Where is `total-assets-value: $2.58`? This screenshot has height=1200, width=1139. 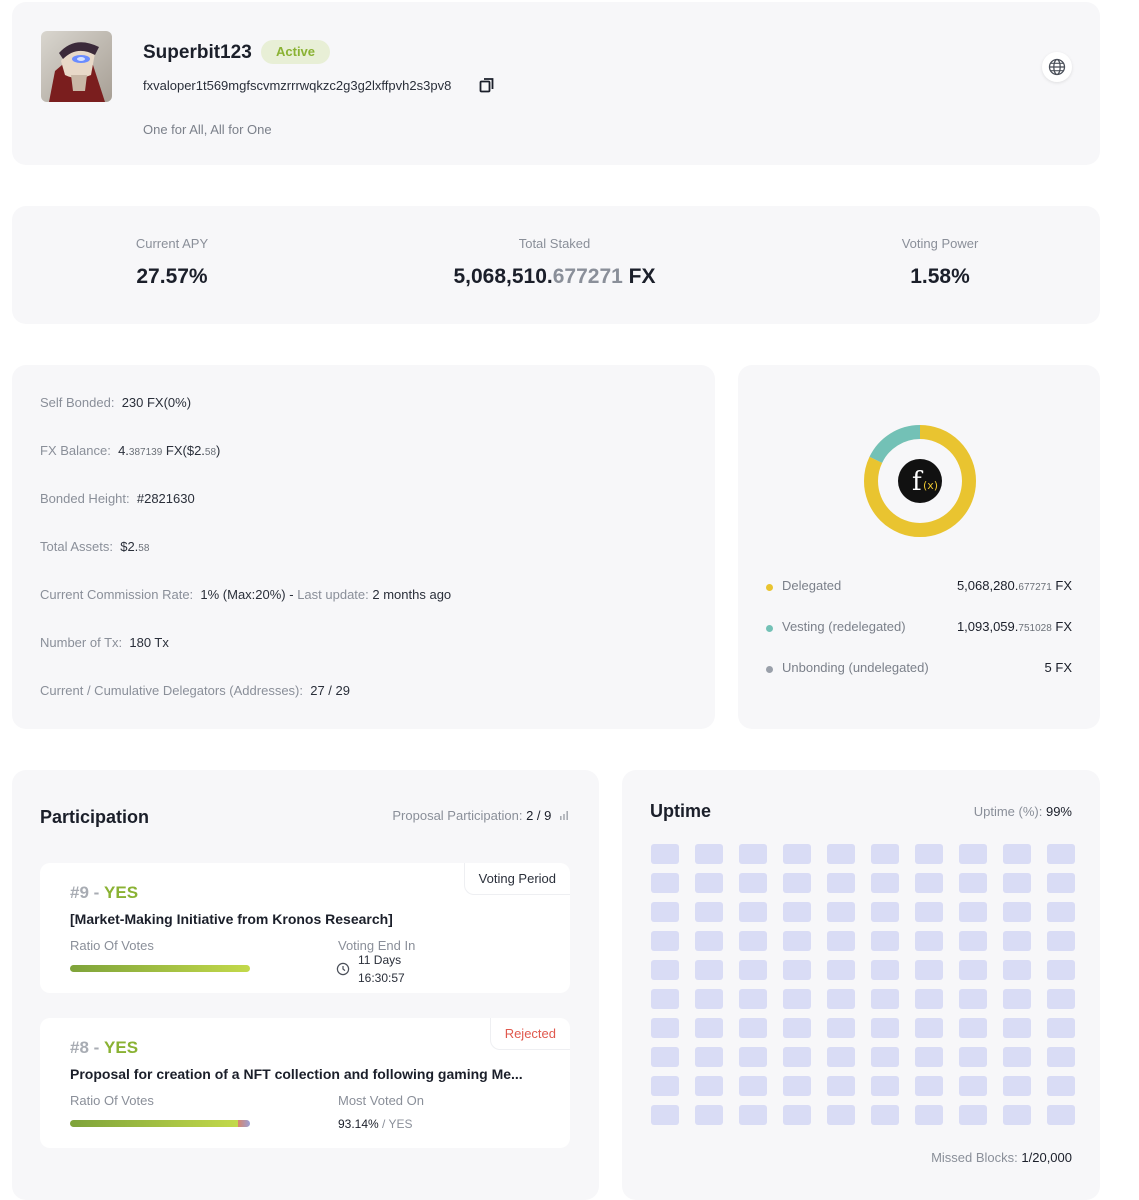
total-assets-value: $2.58 is located at coordinates (135, 546).